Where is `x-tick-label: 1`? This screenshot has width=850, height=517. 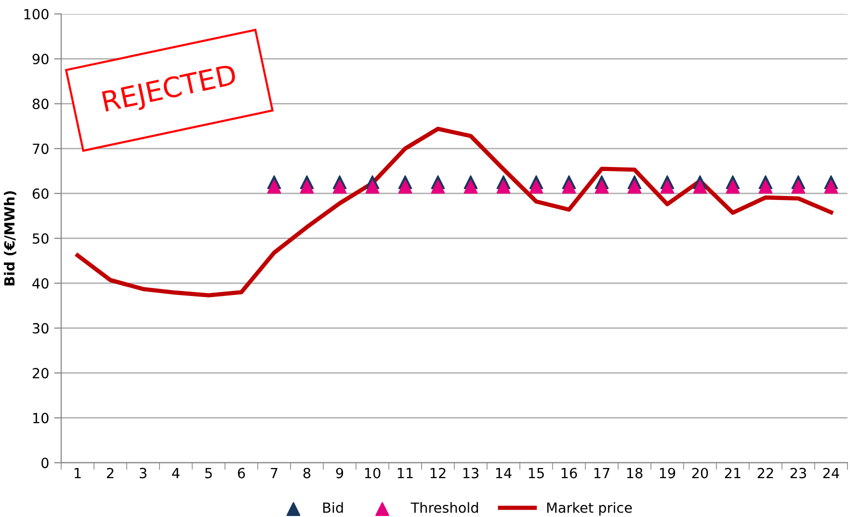
x-tick-label: 1 is located at coordinates (77, 473).